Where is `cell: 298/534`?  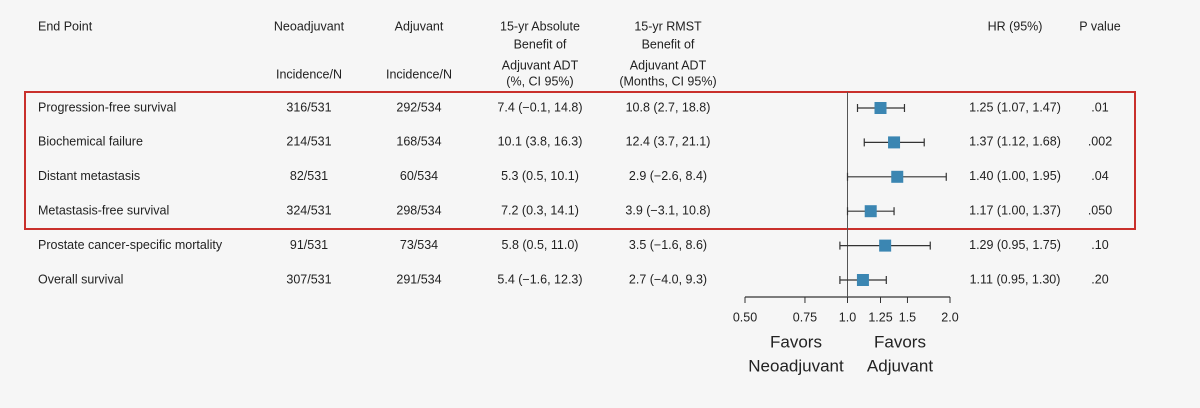 cell: 298/534 is located at coordinates (418, 210).